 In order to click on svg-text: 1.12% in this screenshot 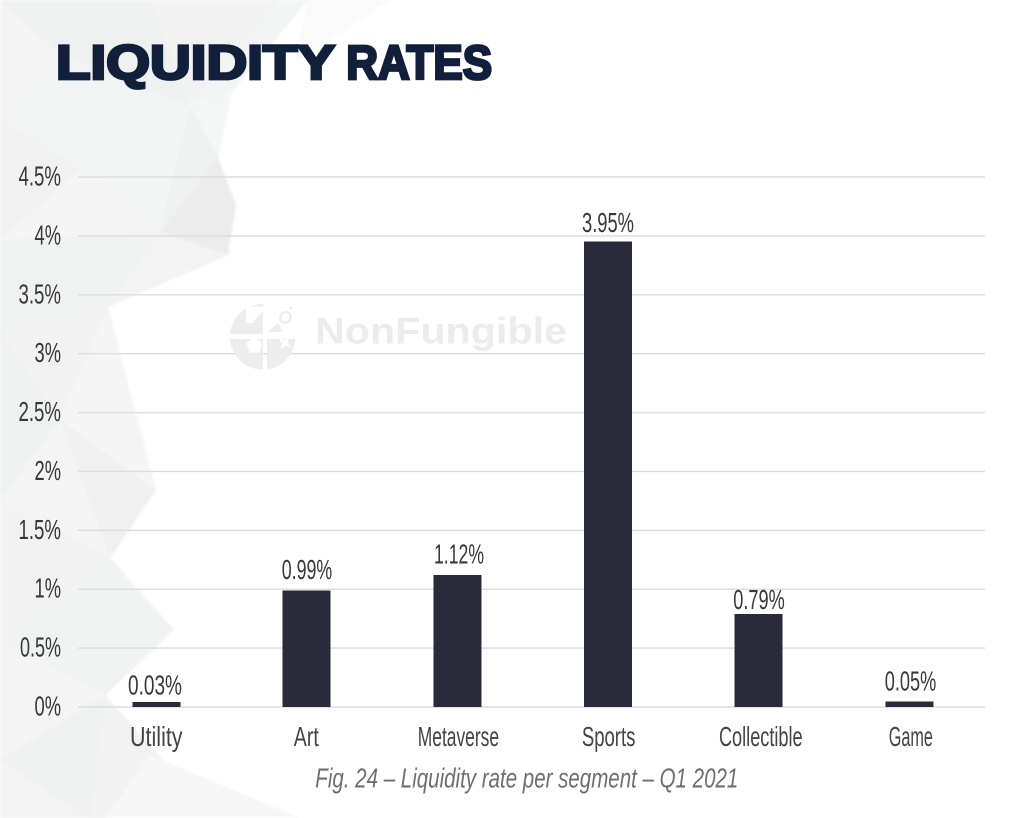, I will do `click(459, 554)`.